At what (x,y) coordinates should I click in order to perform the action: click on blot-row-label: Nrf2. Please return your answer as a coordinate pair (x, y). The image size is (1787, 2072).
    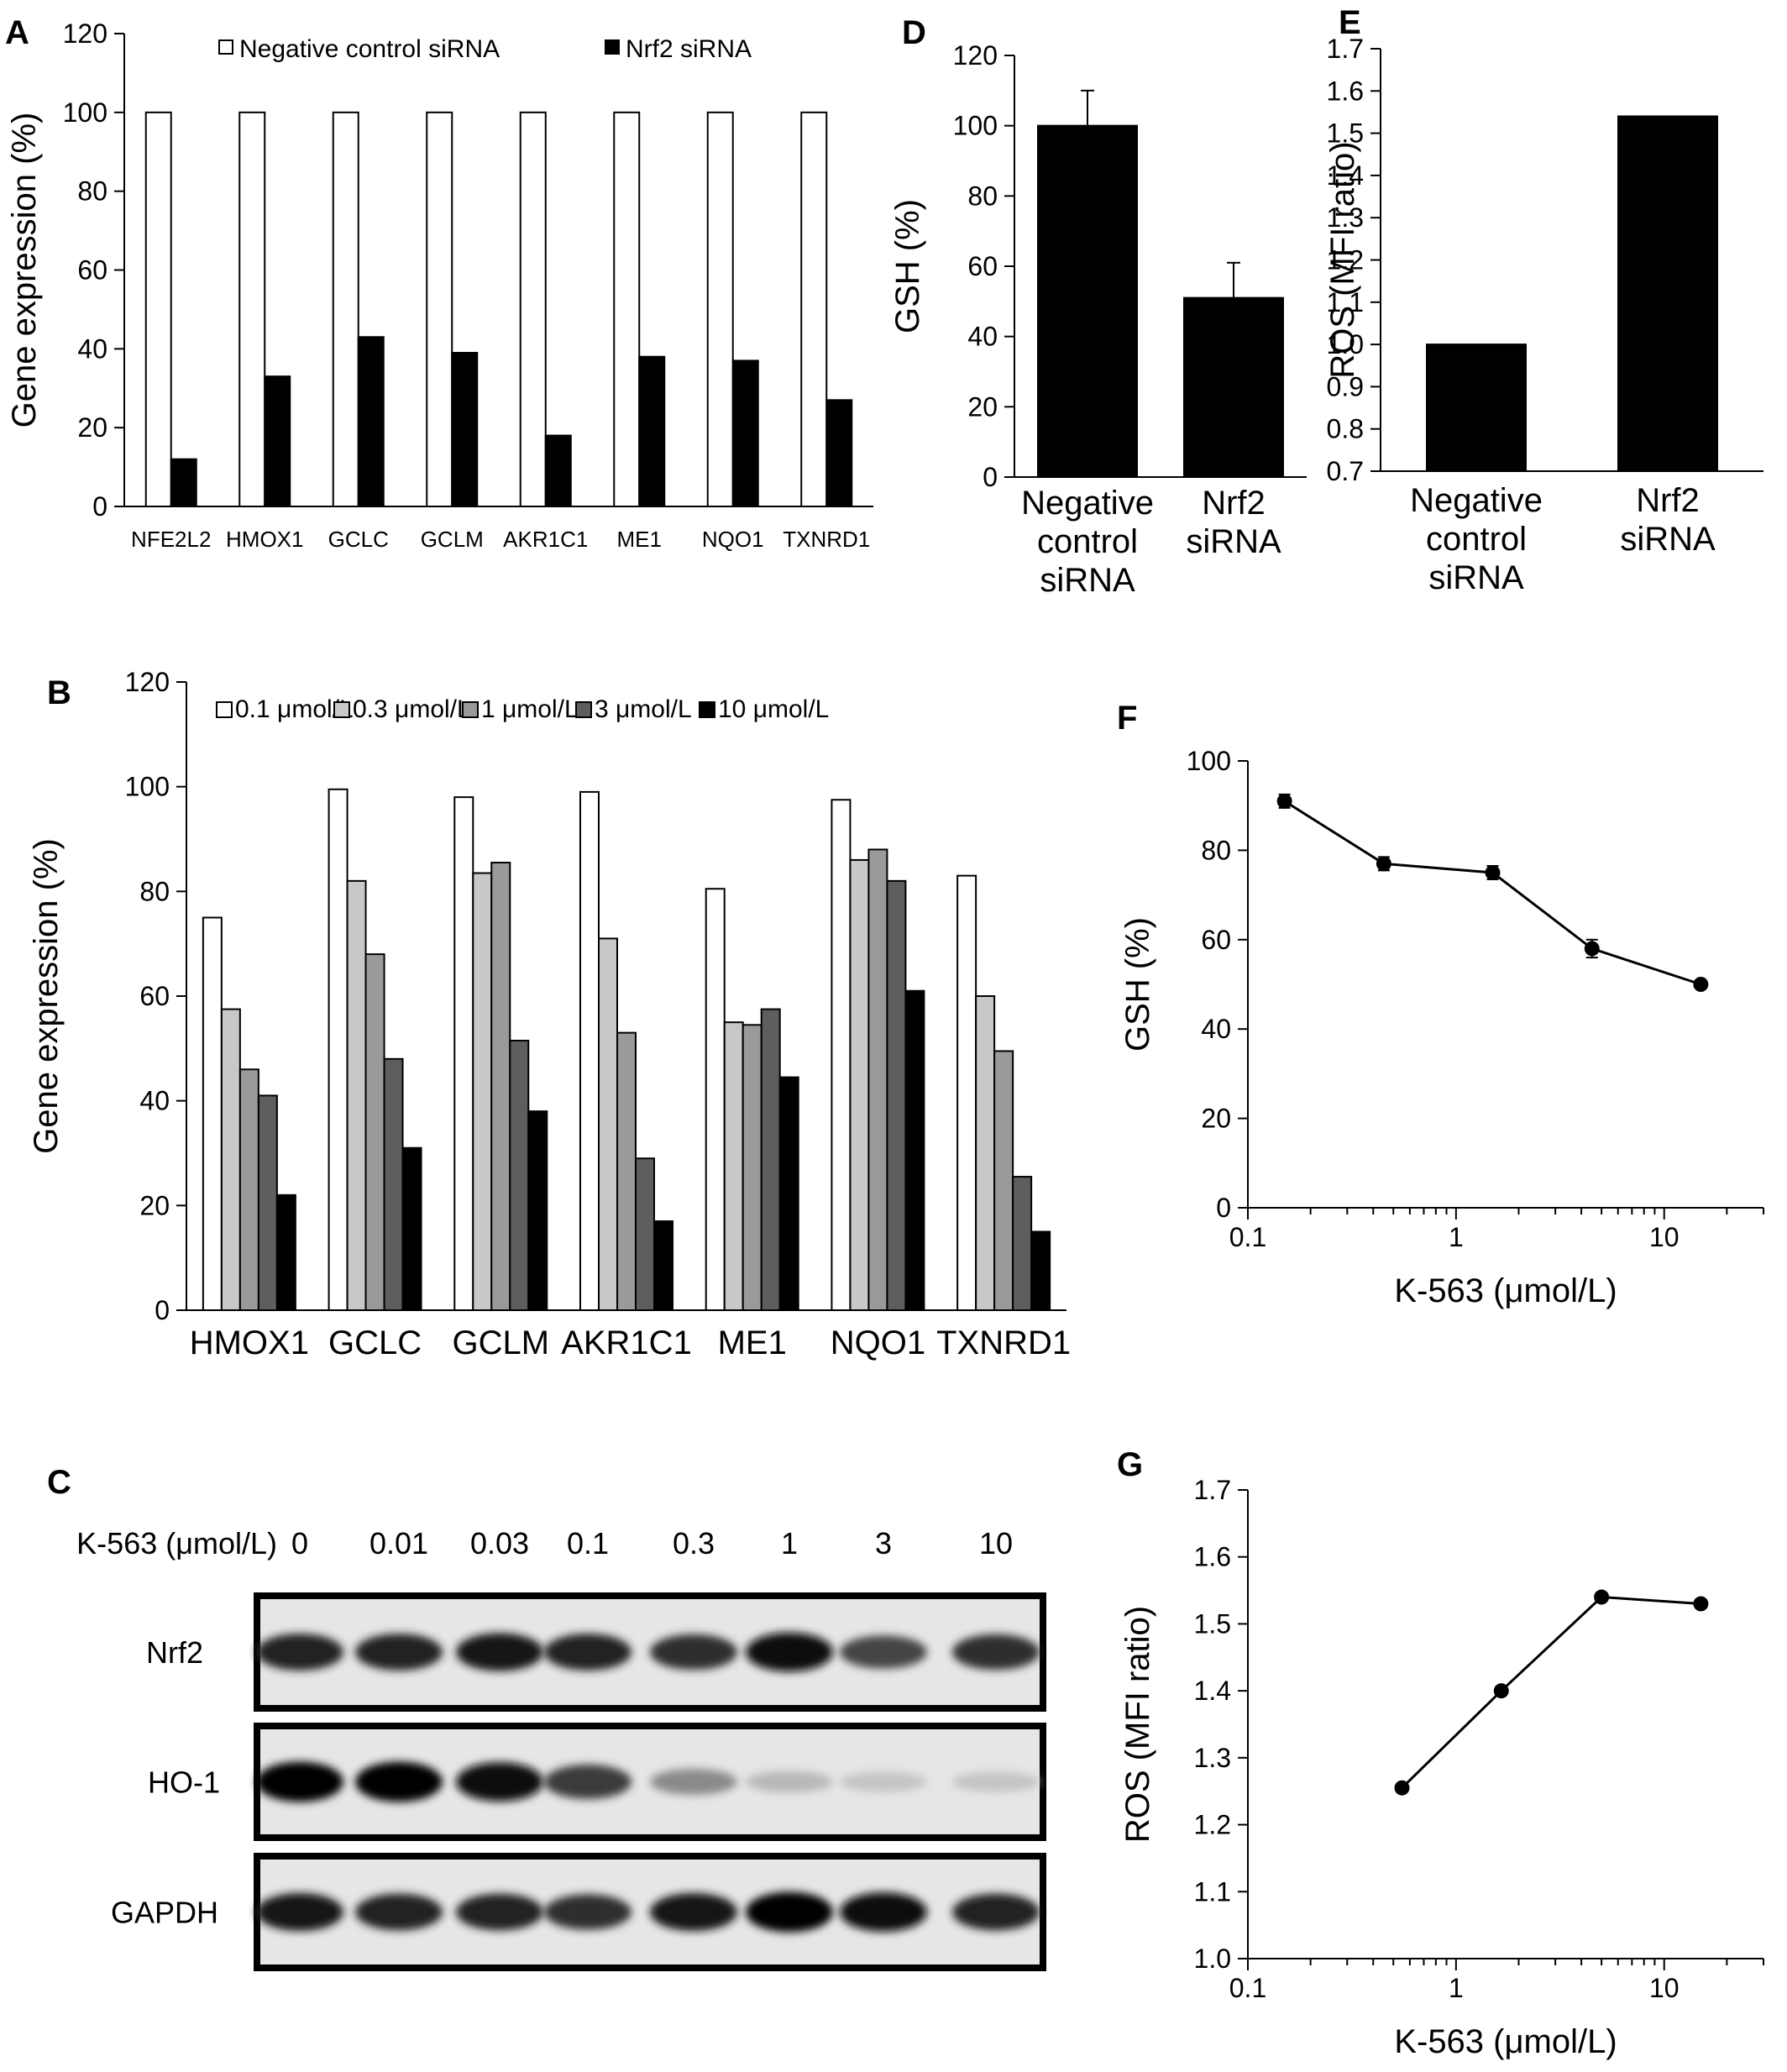
    Looking at the image, I should click on (174, 1653).